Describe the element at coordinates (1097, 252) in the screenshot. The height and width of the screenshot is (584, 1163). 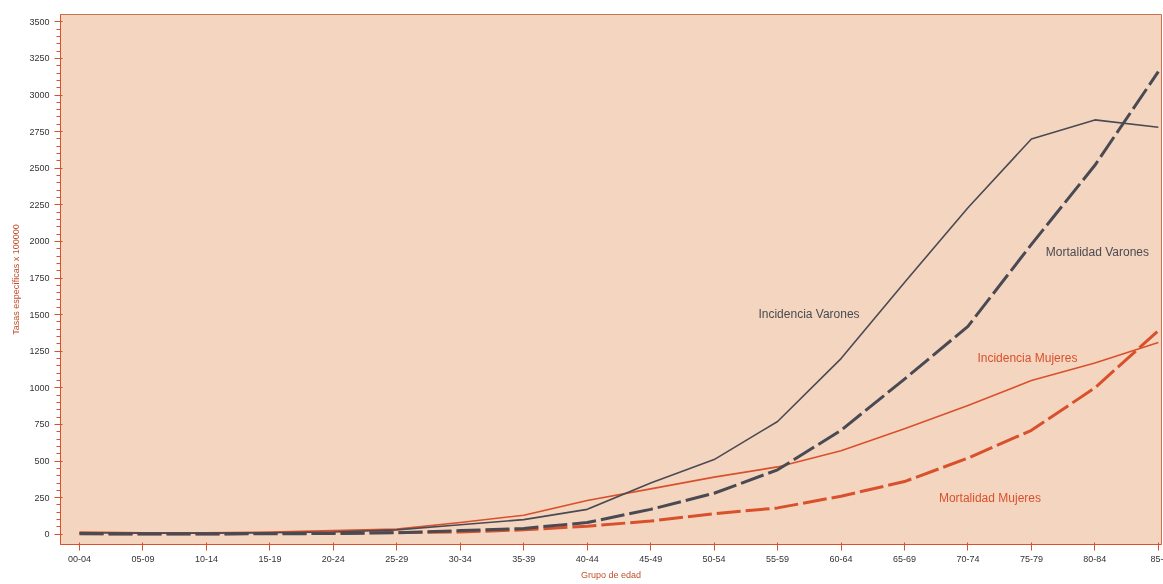
I see `series-label: Mortalidad Varones` at that location.